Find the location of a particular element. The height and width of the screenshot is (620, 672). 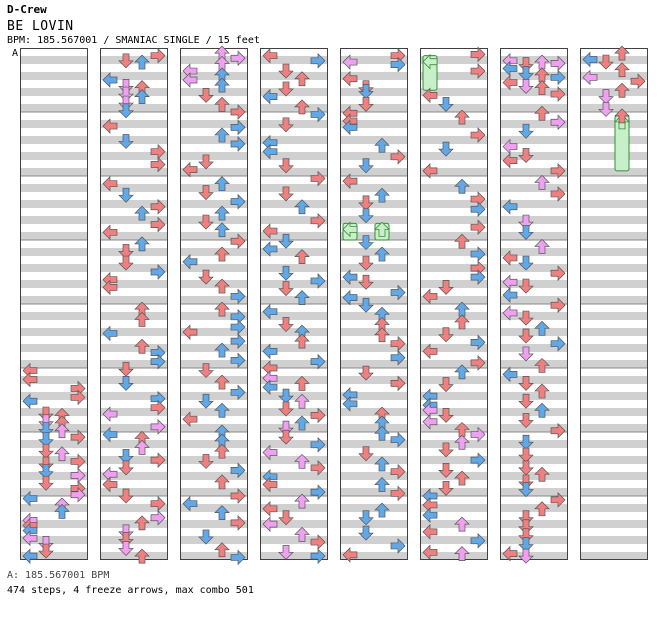

song-title: BE LOVIN is located at coordinates (40, 26).